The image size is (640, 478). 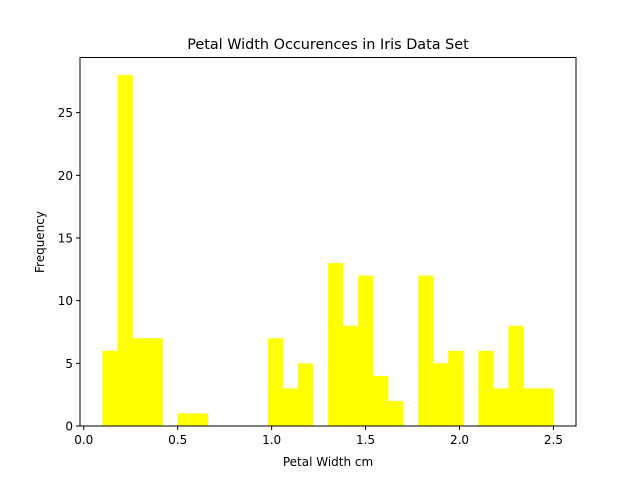 What do you see at coordinates (553, 440) in the screenshot?
I see `x-tick-label: 2.5` at bounding box center [553, 440].